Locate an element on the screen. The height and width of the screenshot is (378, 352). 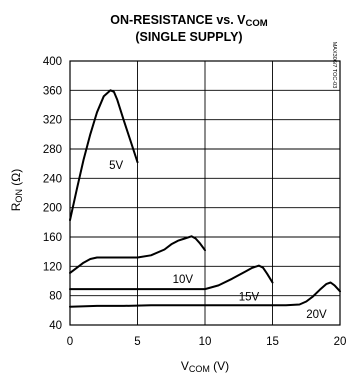
curve-label-10v: 10V is located at coordinates (183, 280).